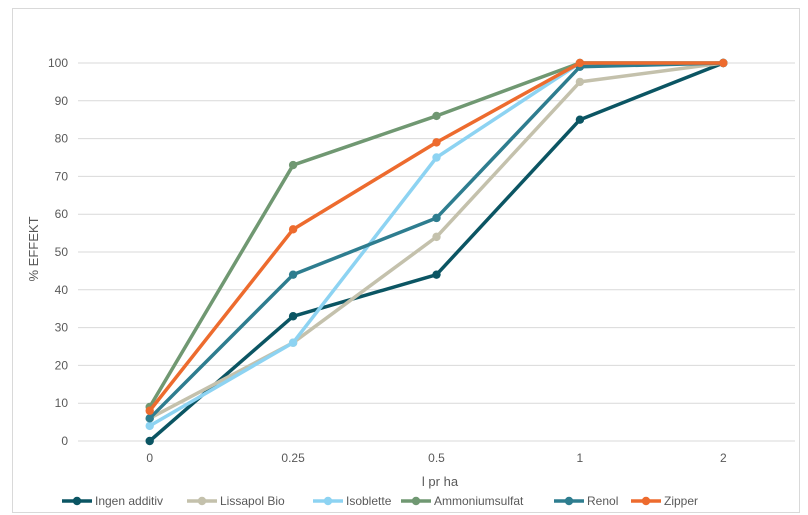  Describe the element at coordinates (252, 501) in the screenshot. I see `legend-label: Lissapol Bio` at that location.